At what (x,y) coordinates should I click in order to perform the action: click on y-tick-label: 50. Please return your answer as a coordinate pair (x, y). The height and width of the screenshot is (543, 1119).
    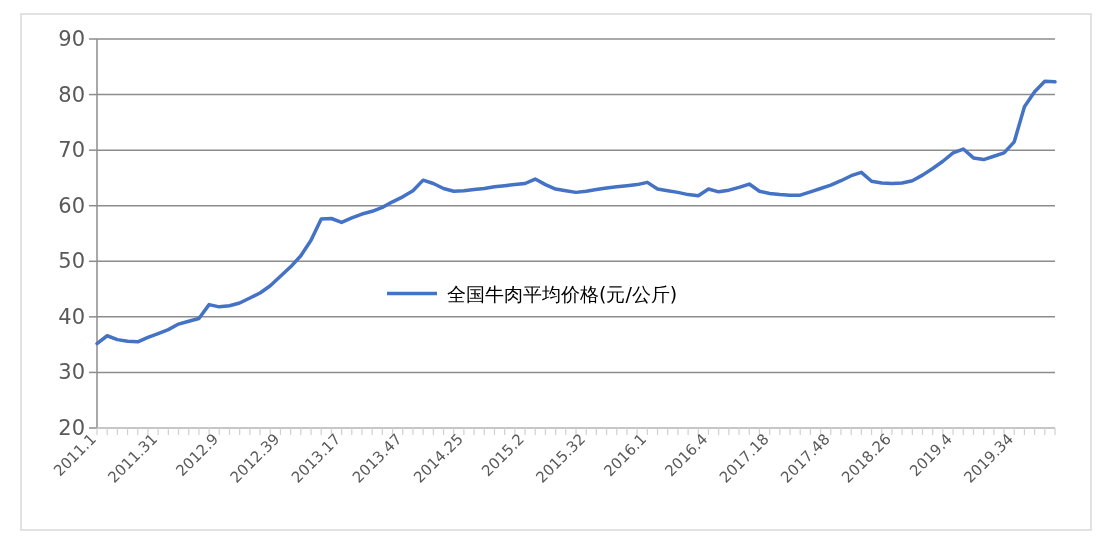
    Looking at the image, I should click on (71, 261).